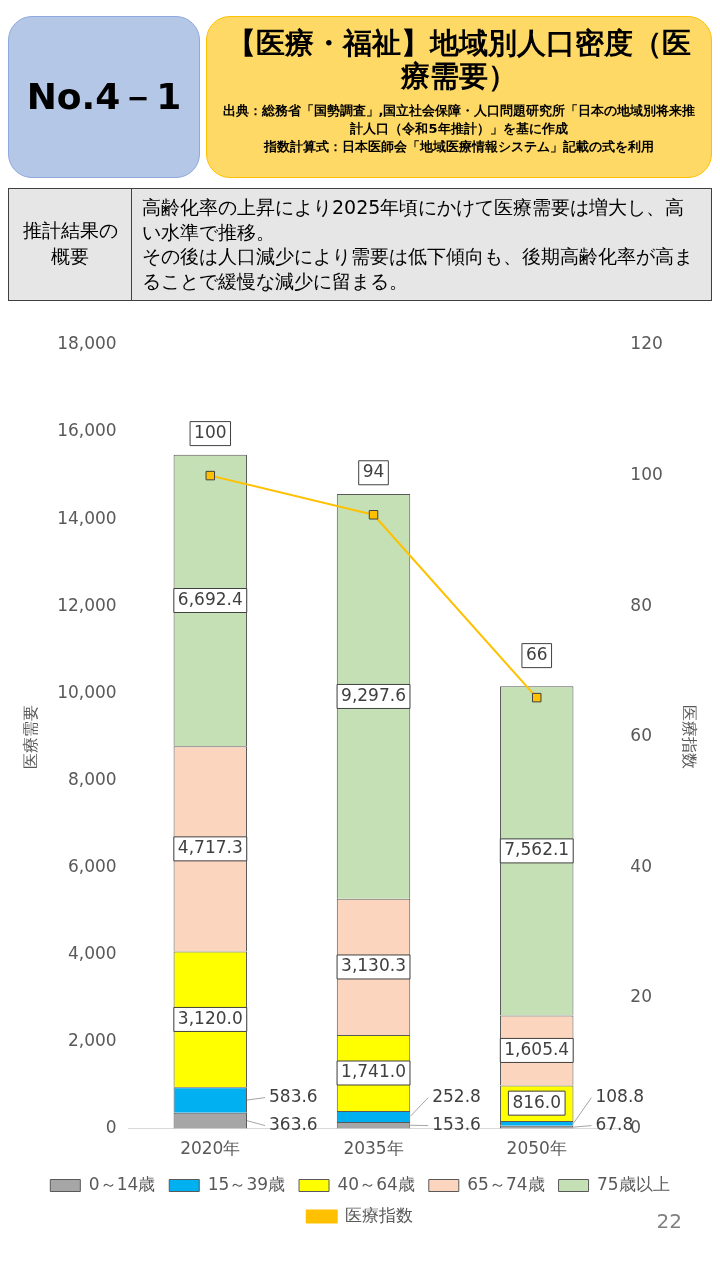 The height and width of the screenshot is (1280, 720). I want to click on text: 22, so click(669, 1220).